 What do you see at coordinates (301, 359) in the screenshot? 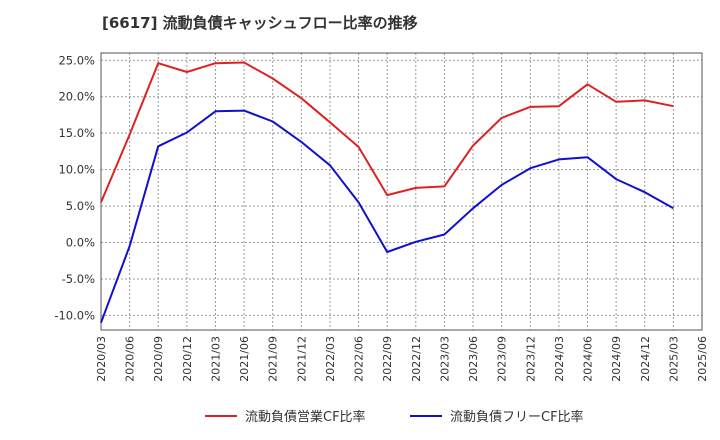
I see `x-tick-label: 2021/12` at bounding box center [301, 359].